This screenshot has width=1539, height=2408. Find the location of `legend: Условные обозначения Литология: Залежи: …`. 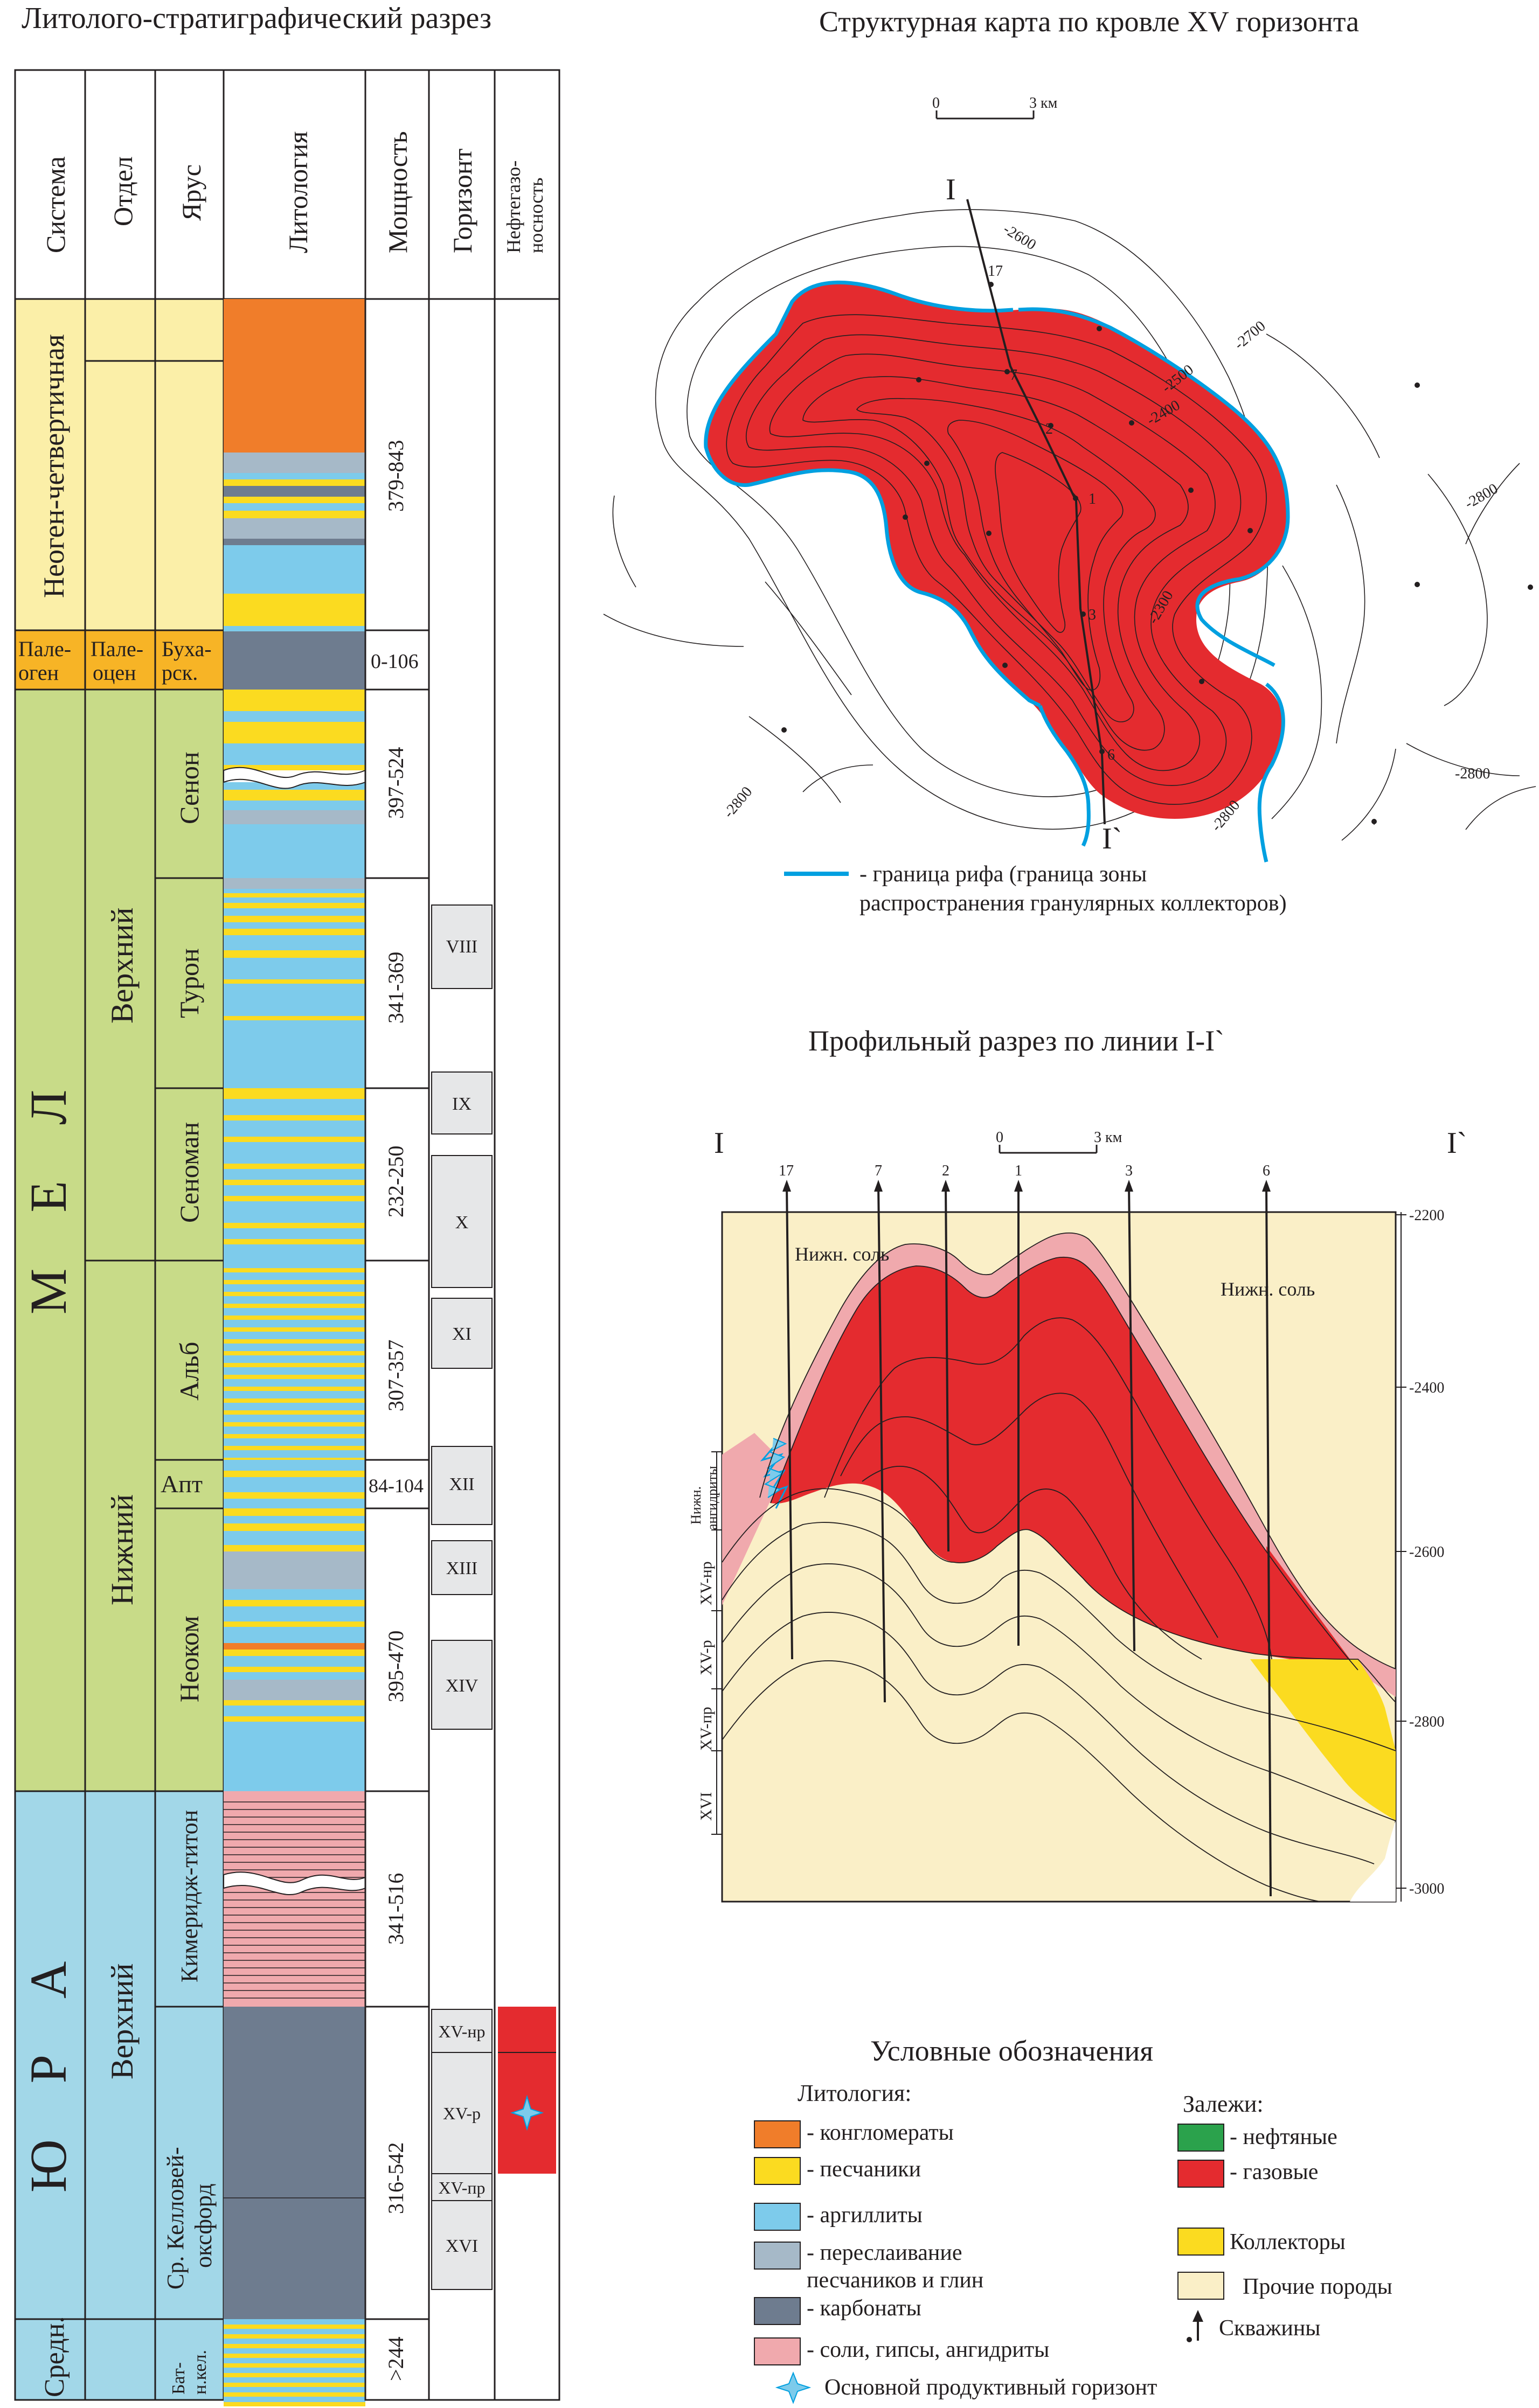

legend: Условные обозначения Литология: Залежи: … is located at coordinates (1073, 2219).